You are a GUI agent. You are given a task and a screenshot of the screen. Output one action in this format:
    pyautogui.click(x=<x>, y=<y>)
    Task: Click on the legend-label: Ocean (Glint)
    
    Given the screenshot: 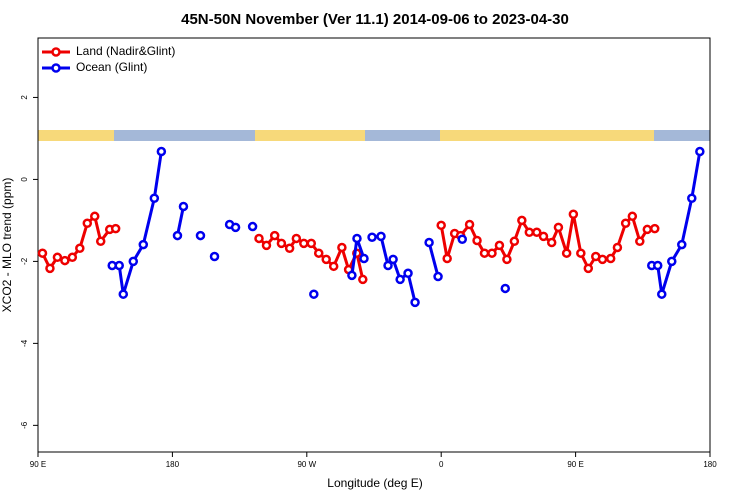 What is the action you would take?
    pyautogui.click(x=111, y=67)
    